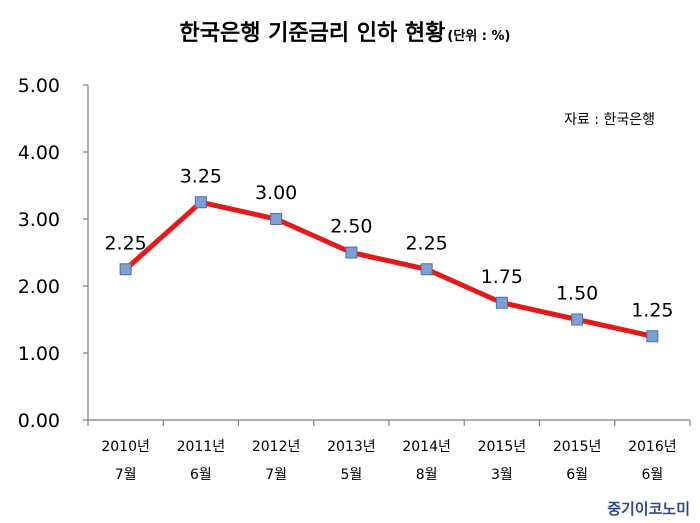  Describe the element at coordinates (39, 220) in the screenshot. I see `y-tick-label: 3.00` at that location.